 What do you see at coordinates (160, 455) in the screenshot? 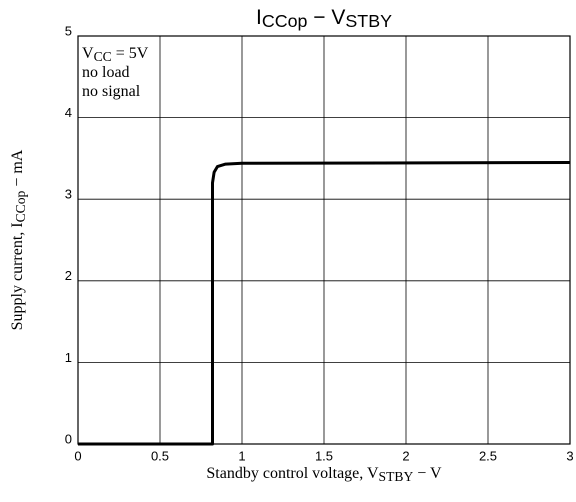
I see `x-tick-label: 0.5` at bounding box center [160, 455].